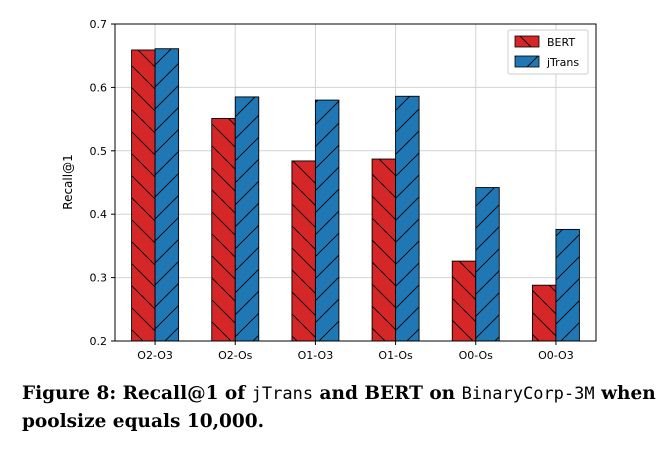  What do you see at coordinates (303, 251) in the screenshot?
I see `bar-bert-o1-o3` at bounding box center [303, 251].